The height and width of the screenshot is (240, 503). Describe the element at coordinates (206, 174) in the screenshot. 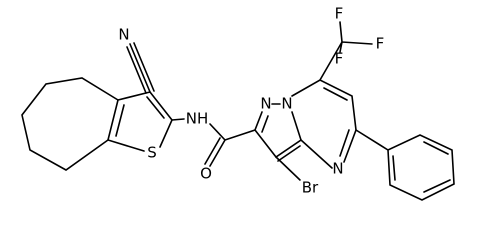

I see `atom-label: O` at that location.